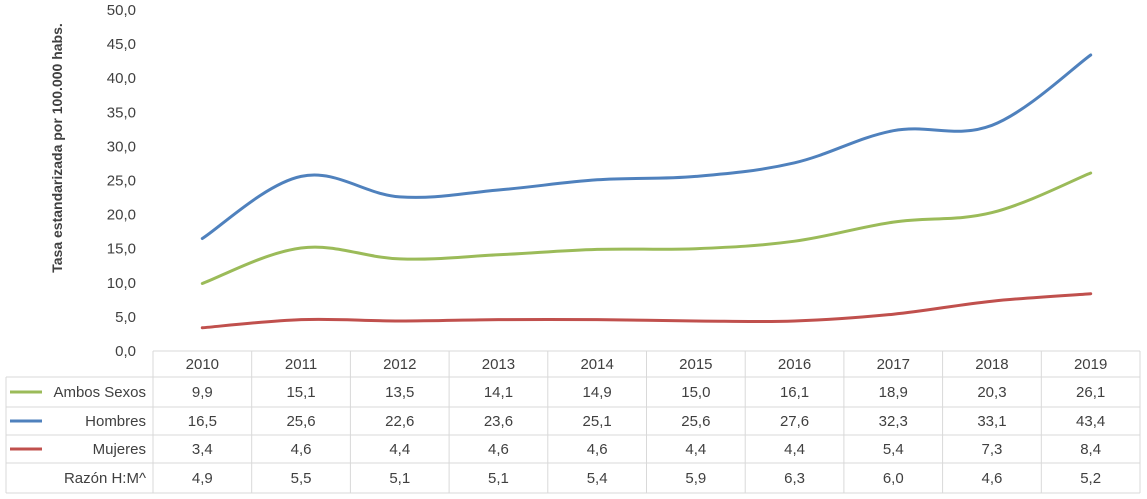 This screenshot has height=499, width=1147. Describe the element at coordinates (119, 449) in the screenshot. I see `table-row-label: Mujeres` at that location.